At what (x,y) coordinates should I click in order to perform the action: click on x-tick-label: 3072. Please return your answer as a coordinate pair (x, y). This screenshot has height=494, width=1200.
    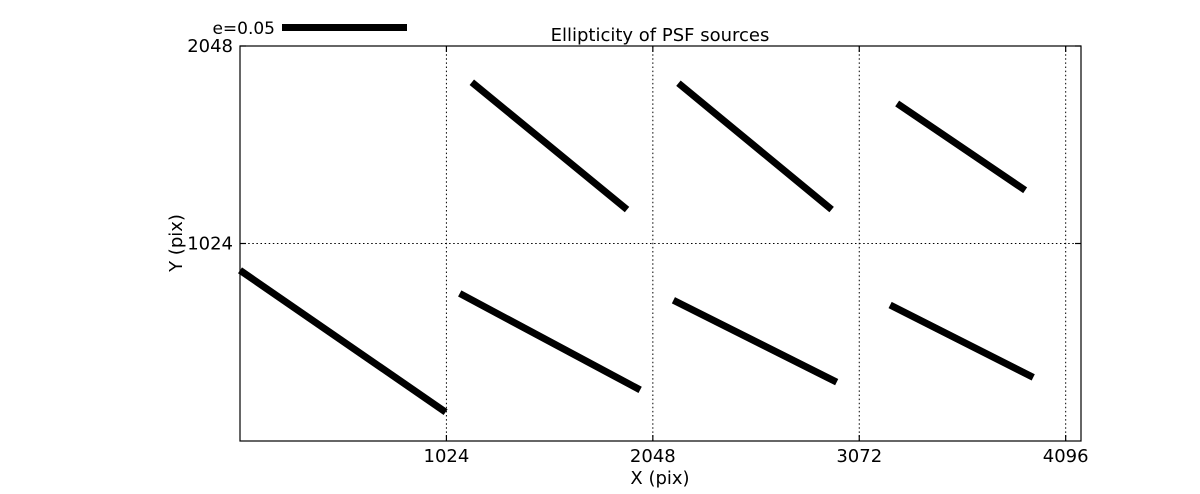
    Looking at the image, I should click on (859, 456).